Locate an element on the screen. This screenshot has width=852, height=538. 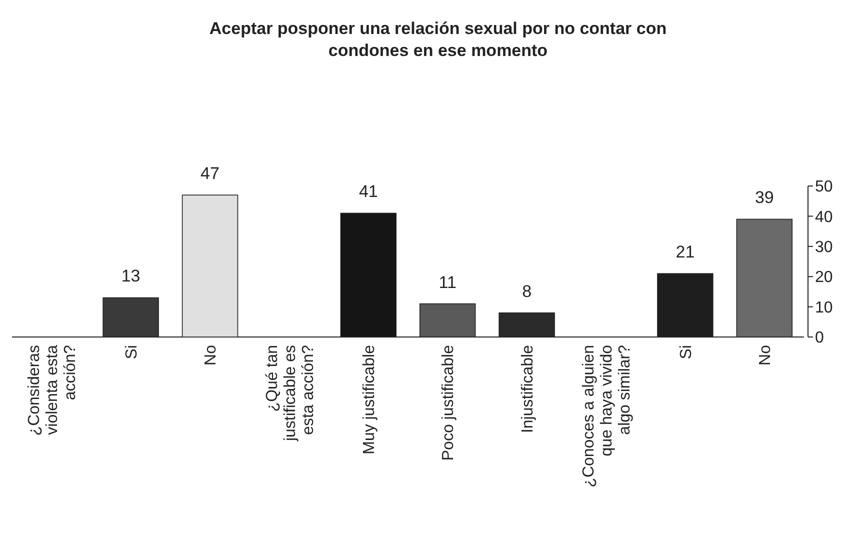
x-tick-label: ¿Conoces a alguien que haya vivido algo similar? is located at coordinates (607, 416).